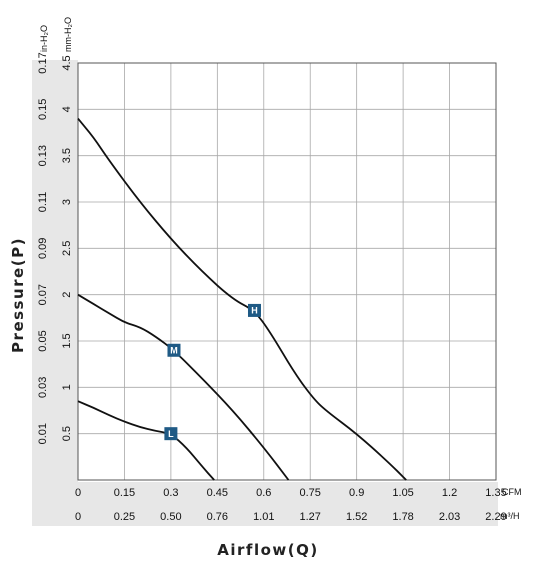 The height and width of the screenshot is (576, 539). Describe the element at coordinates (67, 433) in the screenshot. I see `y-tick-label: 0.5` at that location.